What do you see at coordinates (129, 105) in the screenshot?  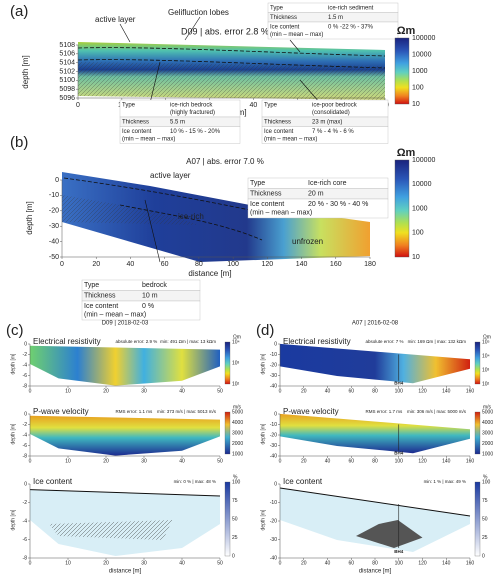 I see `table-key: Type` at bounding box center [129, 105].